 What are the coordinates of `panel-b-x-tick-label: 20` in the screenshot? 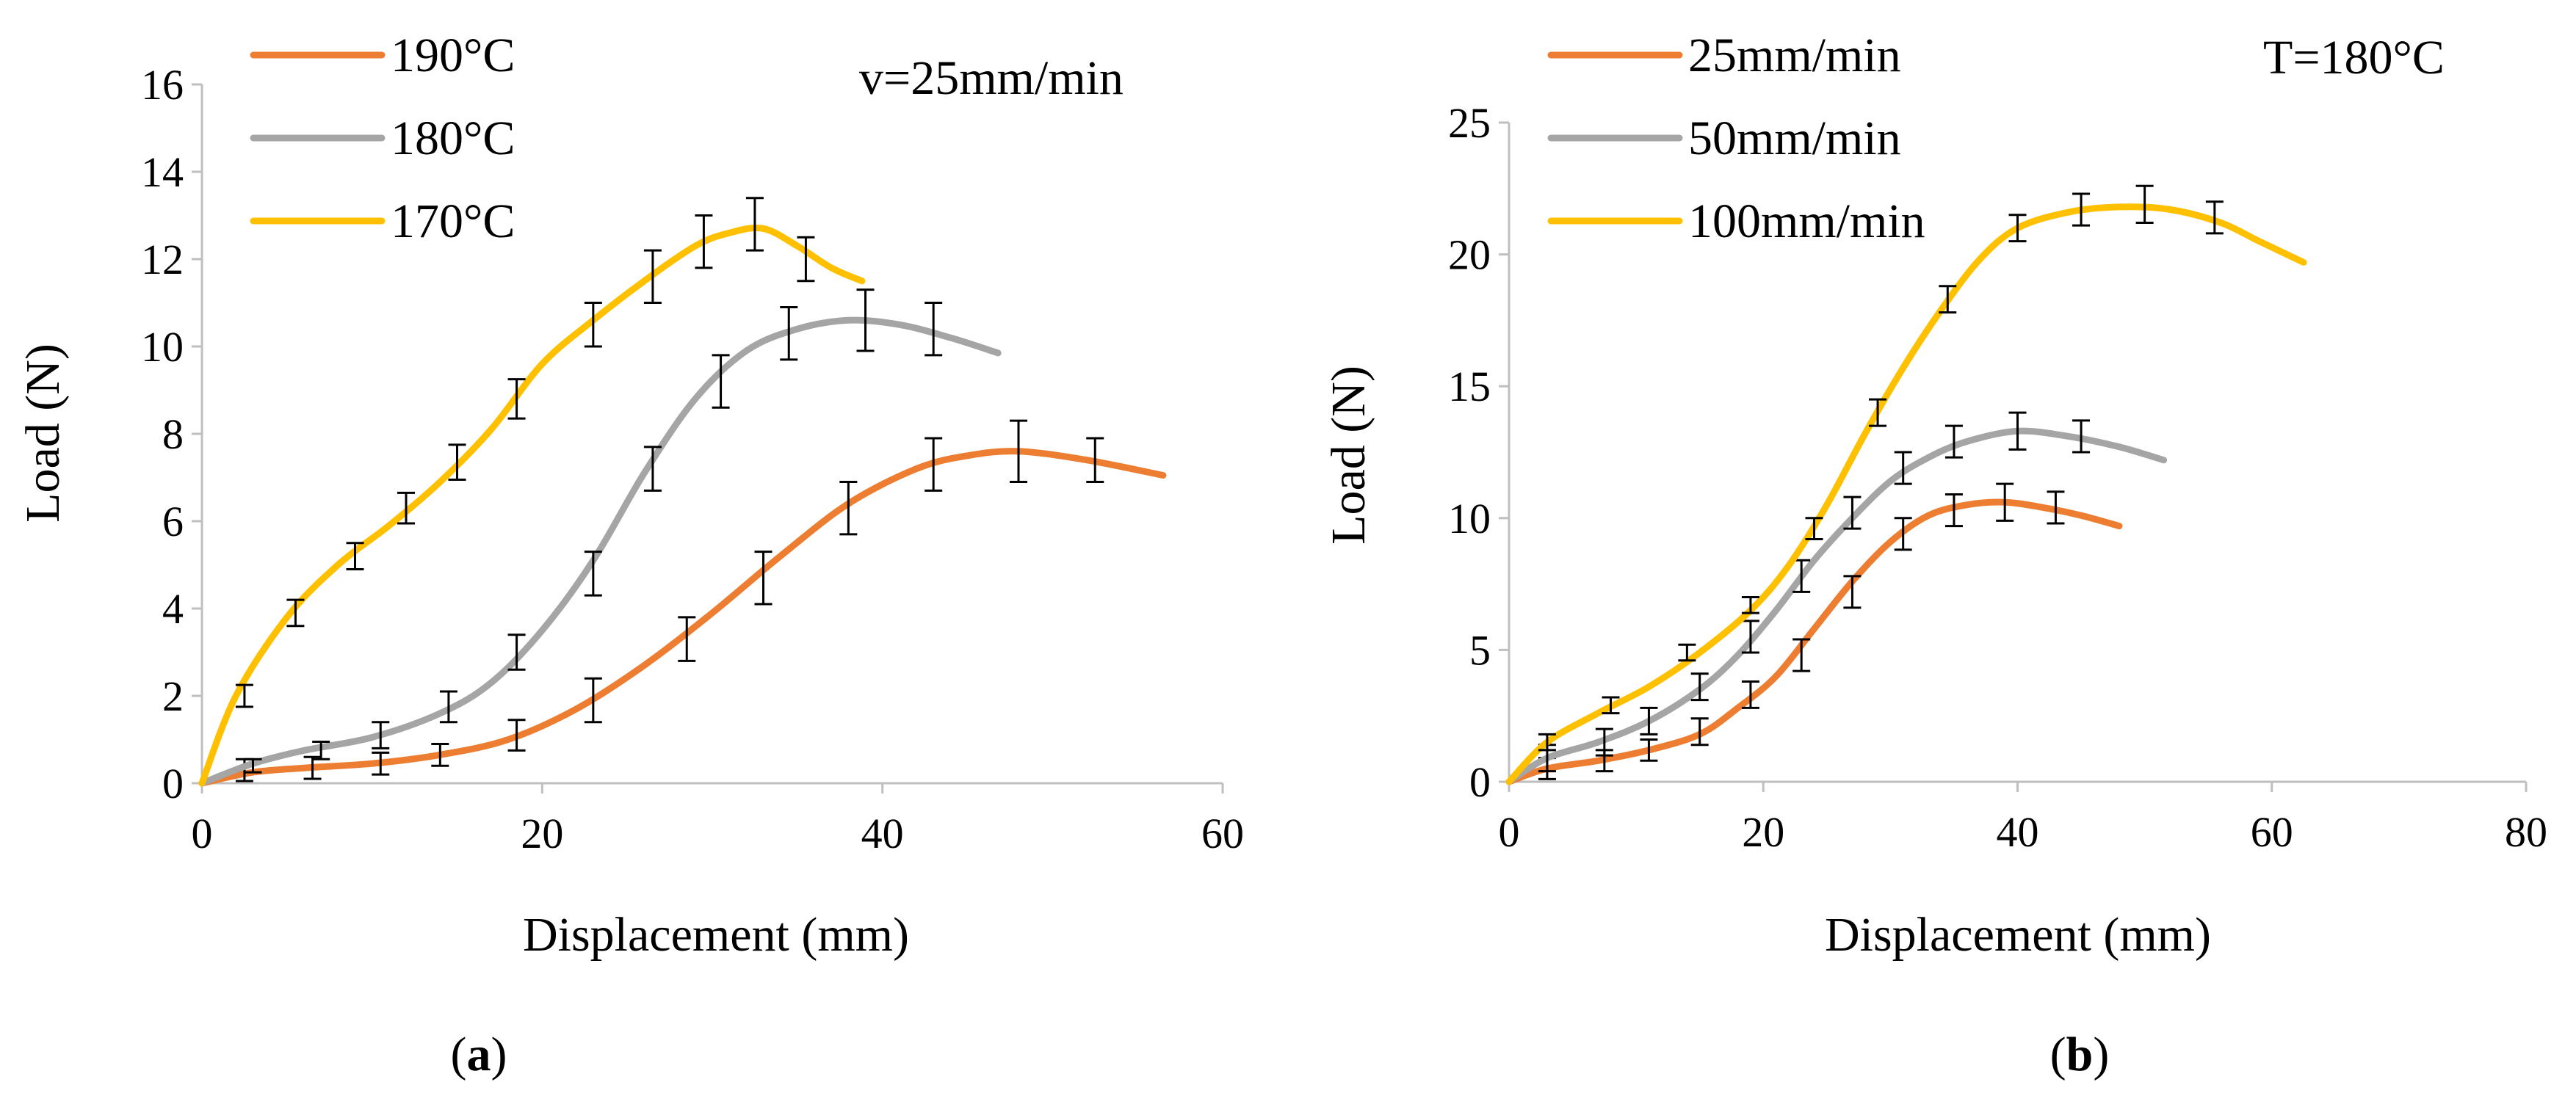 It's located at (1763, 832).